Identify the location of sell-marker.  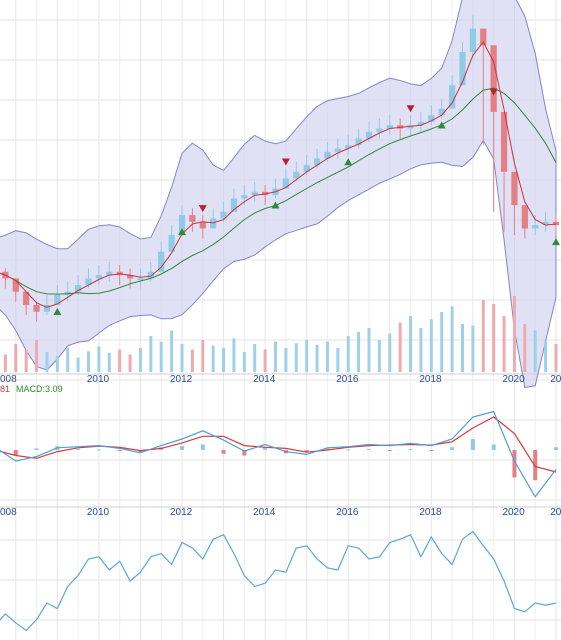
(493, 92).